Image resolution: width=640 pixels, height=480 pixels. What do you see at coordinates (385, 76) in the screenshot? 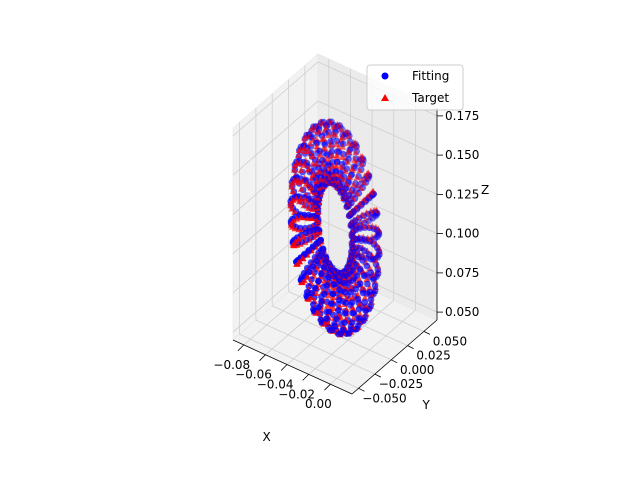
I see `legend-fitting-marker` at bounding box center [385, 76].